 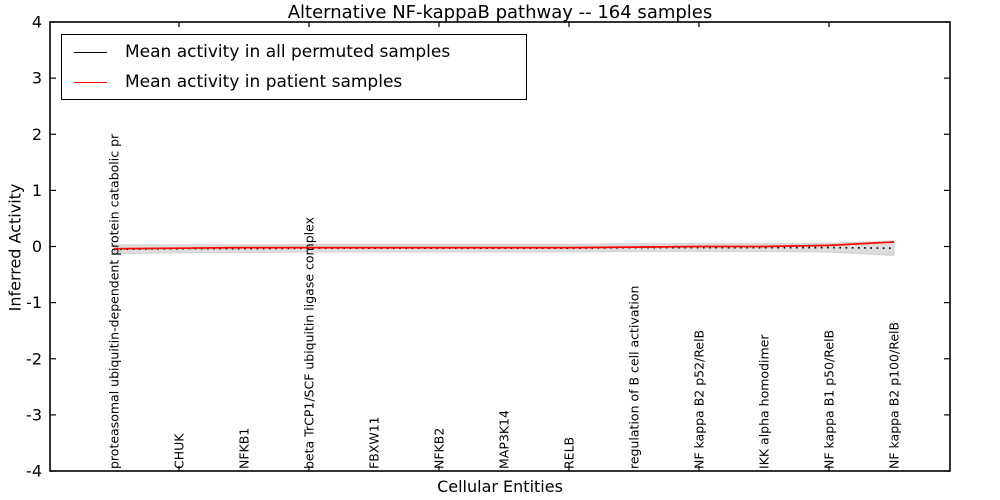 I want to click on entity-label: RELB, so click(x=568, y=453).